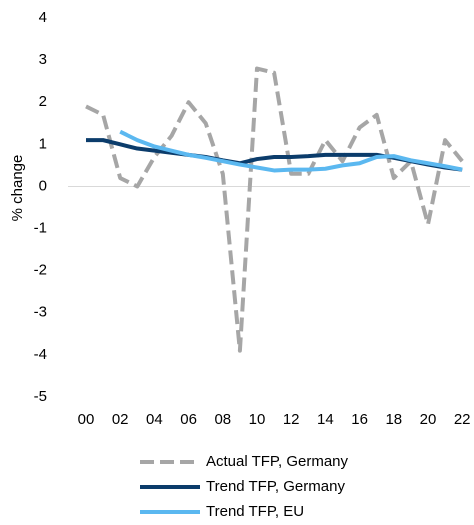 The image size is (474, 525). Describe the element at coordinates (43, 143) in the screenshot. I see `y-tick-label: 1` at that location.